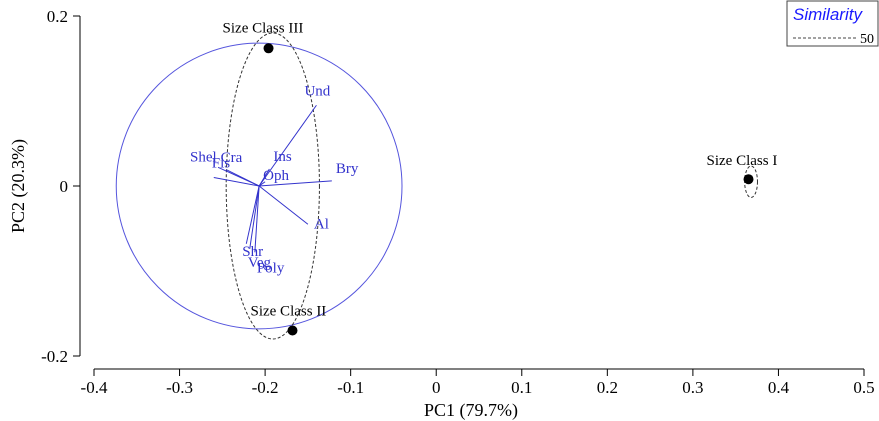  What do you see at coordinates (221, 164) in the screenshot?
I see `vector-label: Fis` at bounding box center [221, 164].